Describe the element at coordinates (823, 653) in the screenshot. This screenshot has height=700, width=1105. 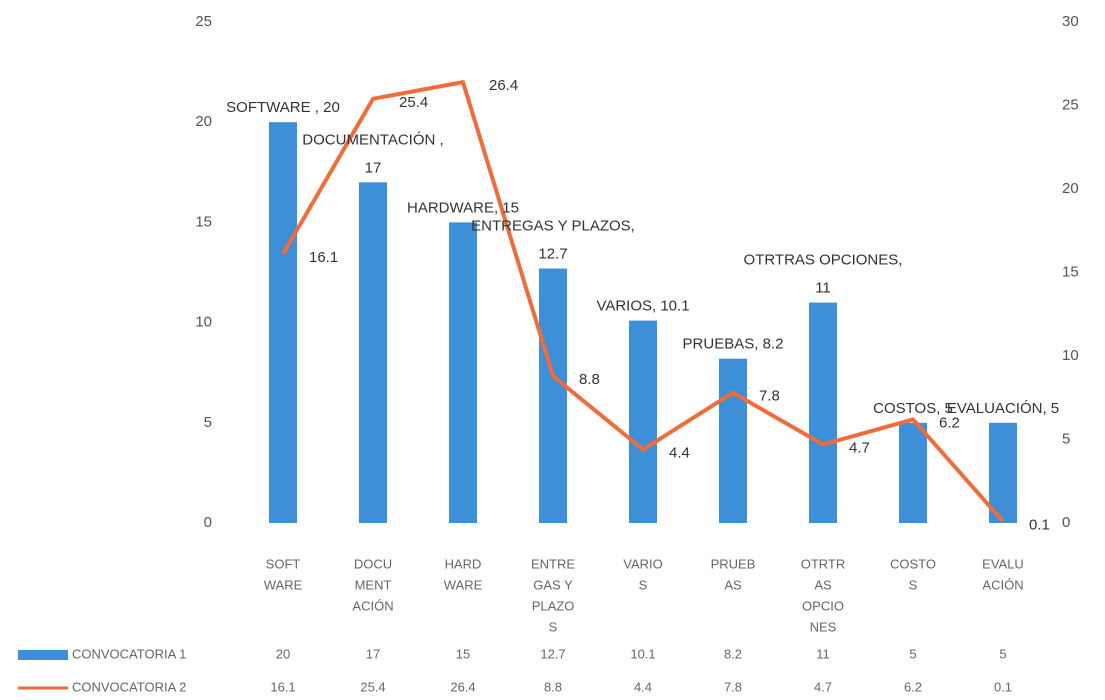
I see `table-cell: 11` at that location.